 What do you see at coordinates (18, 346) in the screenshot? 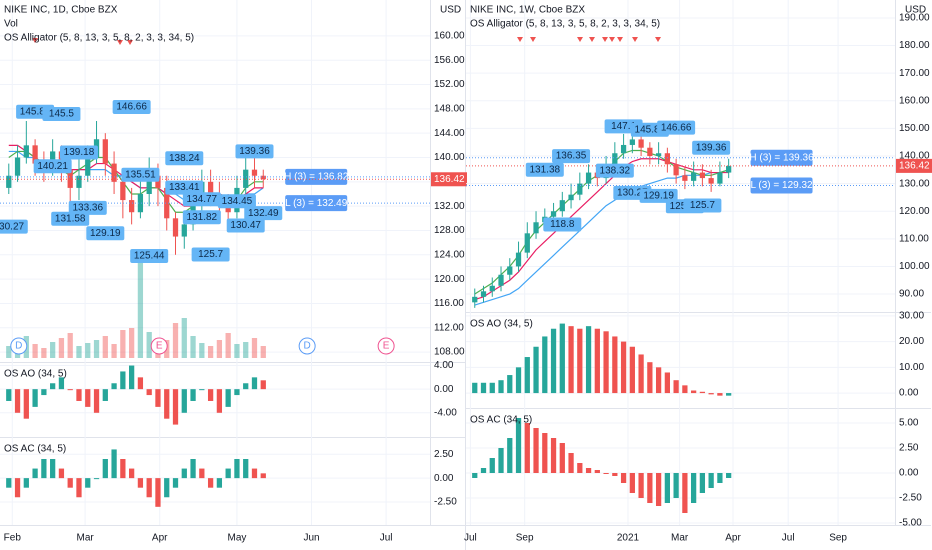
I see `event-label: D` at bounding box center [18, 346].